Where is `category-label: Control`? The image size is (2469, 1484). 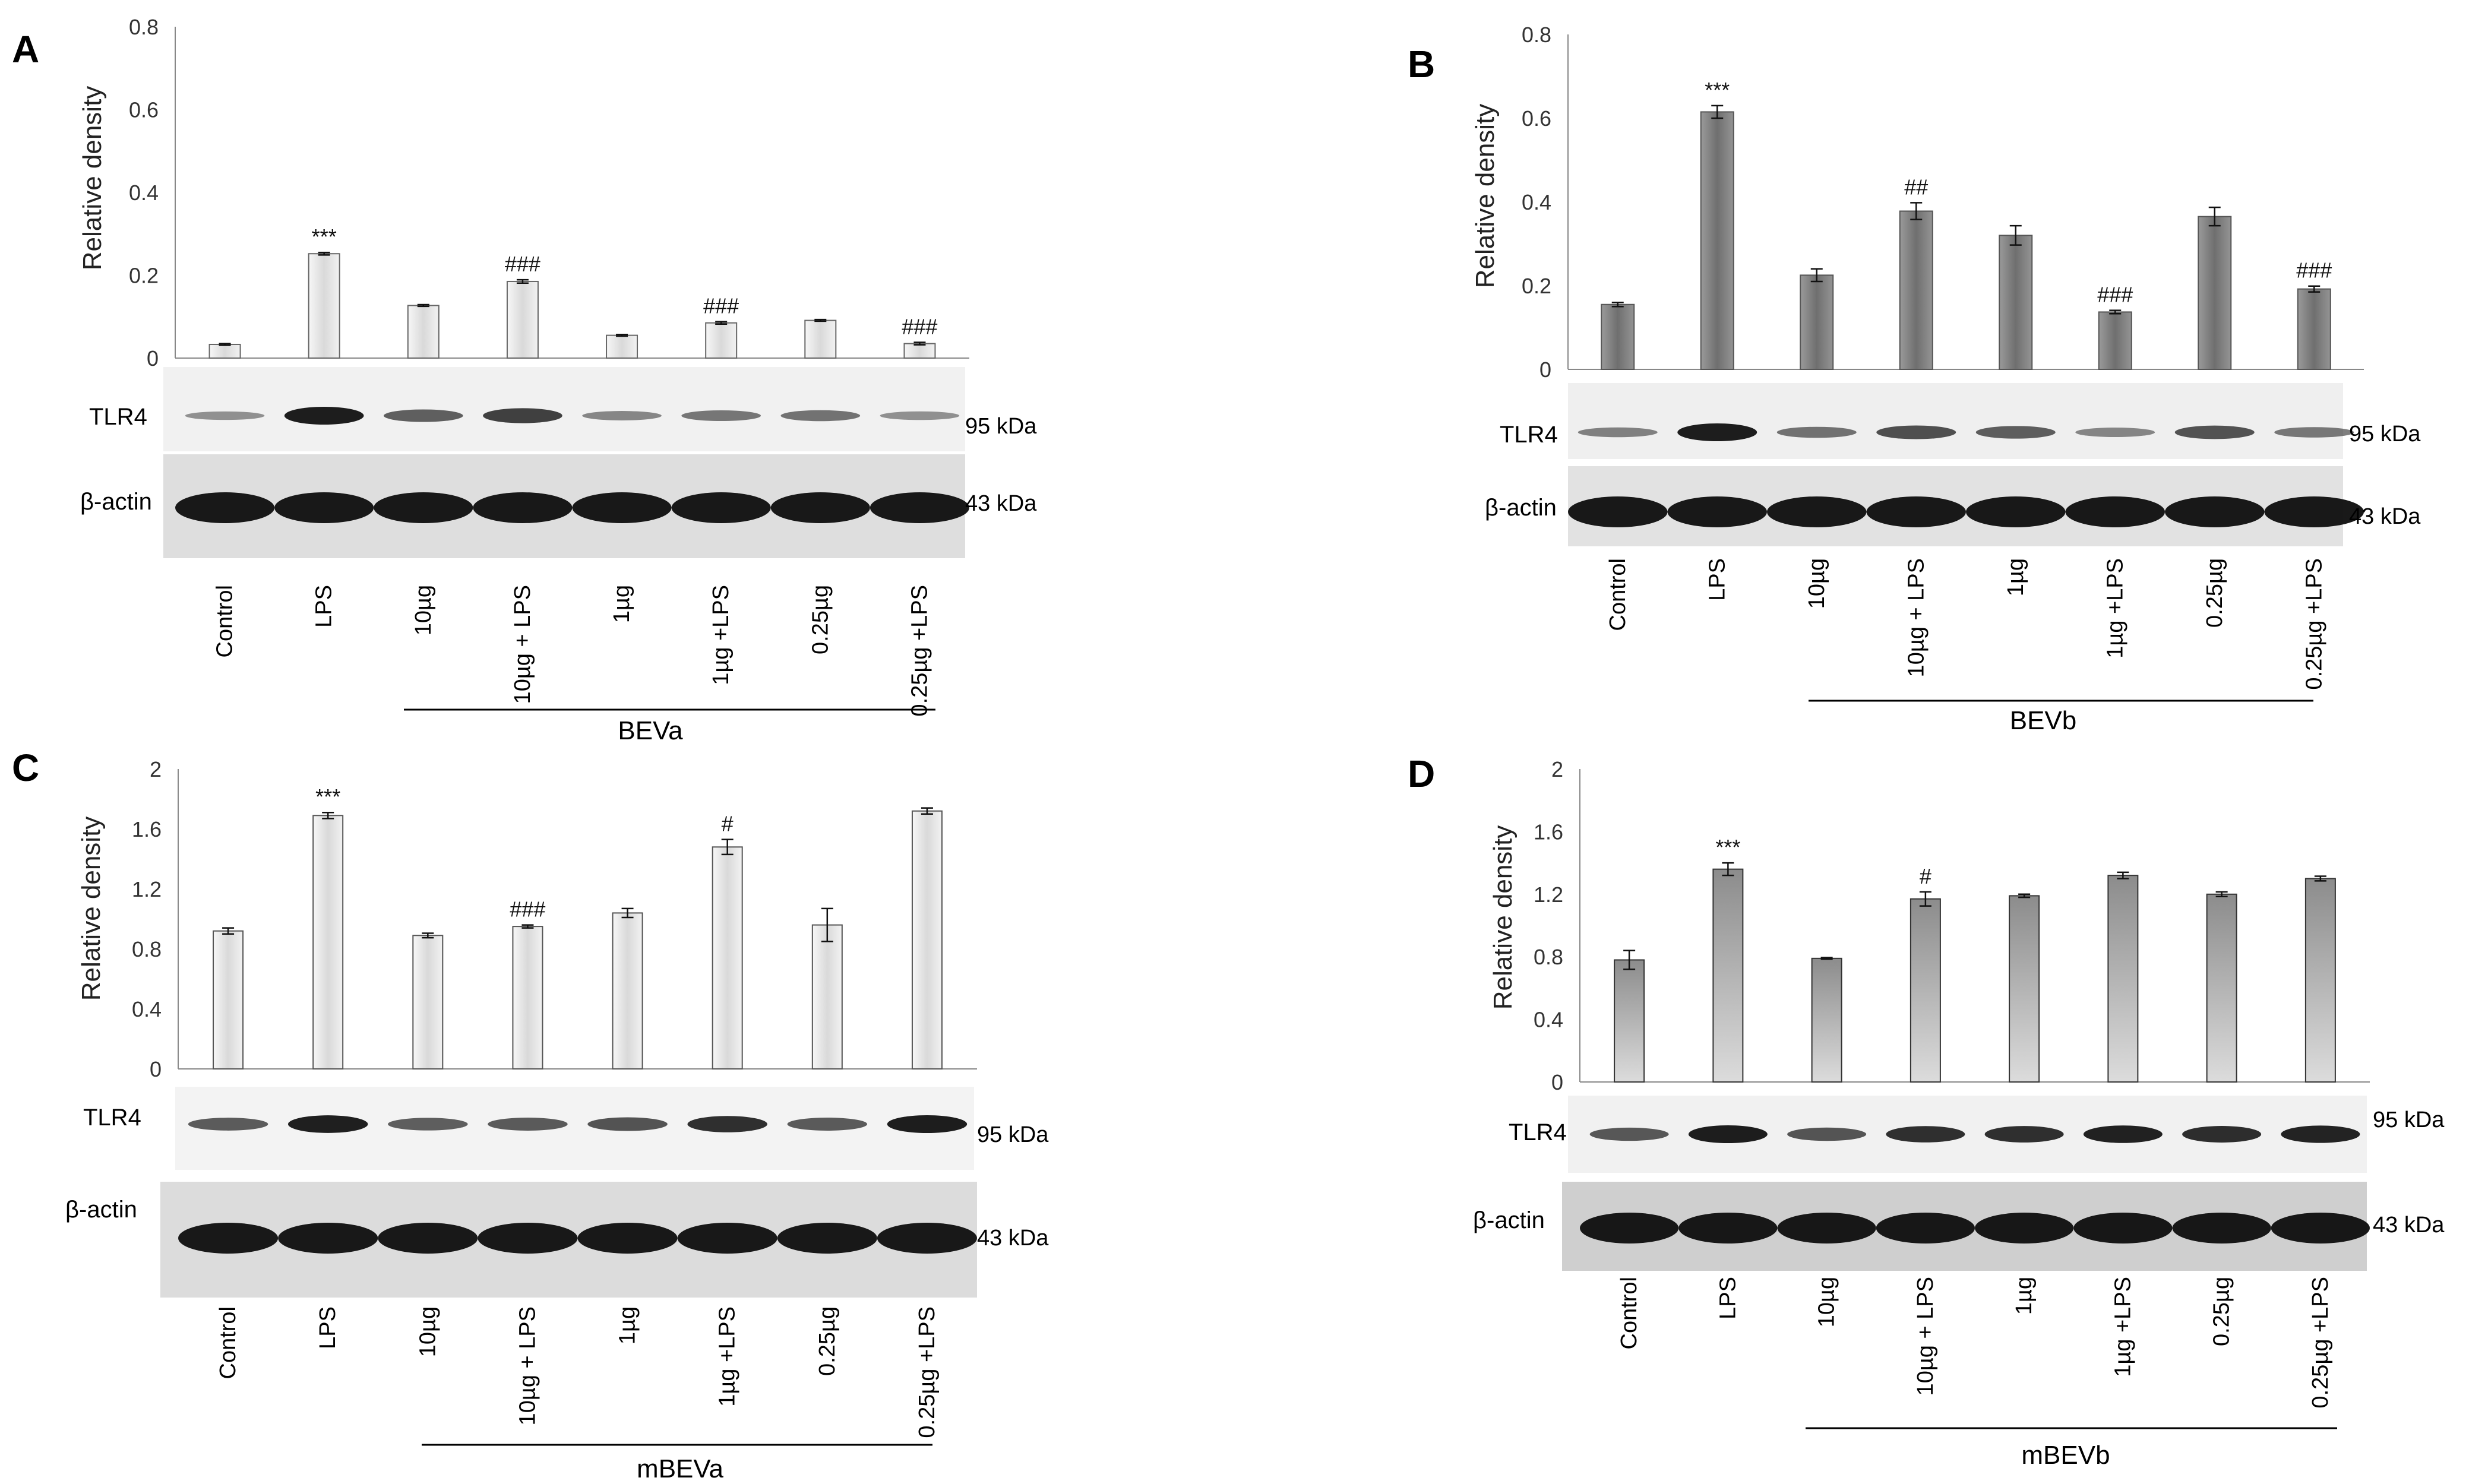
category-label: Control is located at coordinates (1629, 1313).